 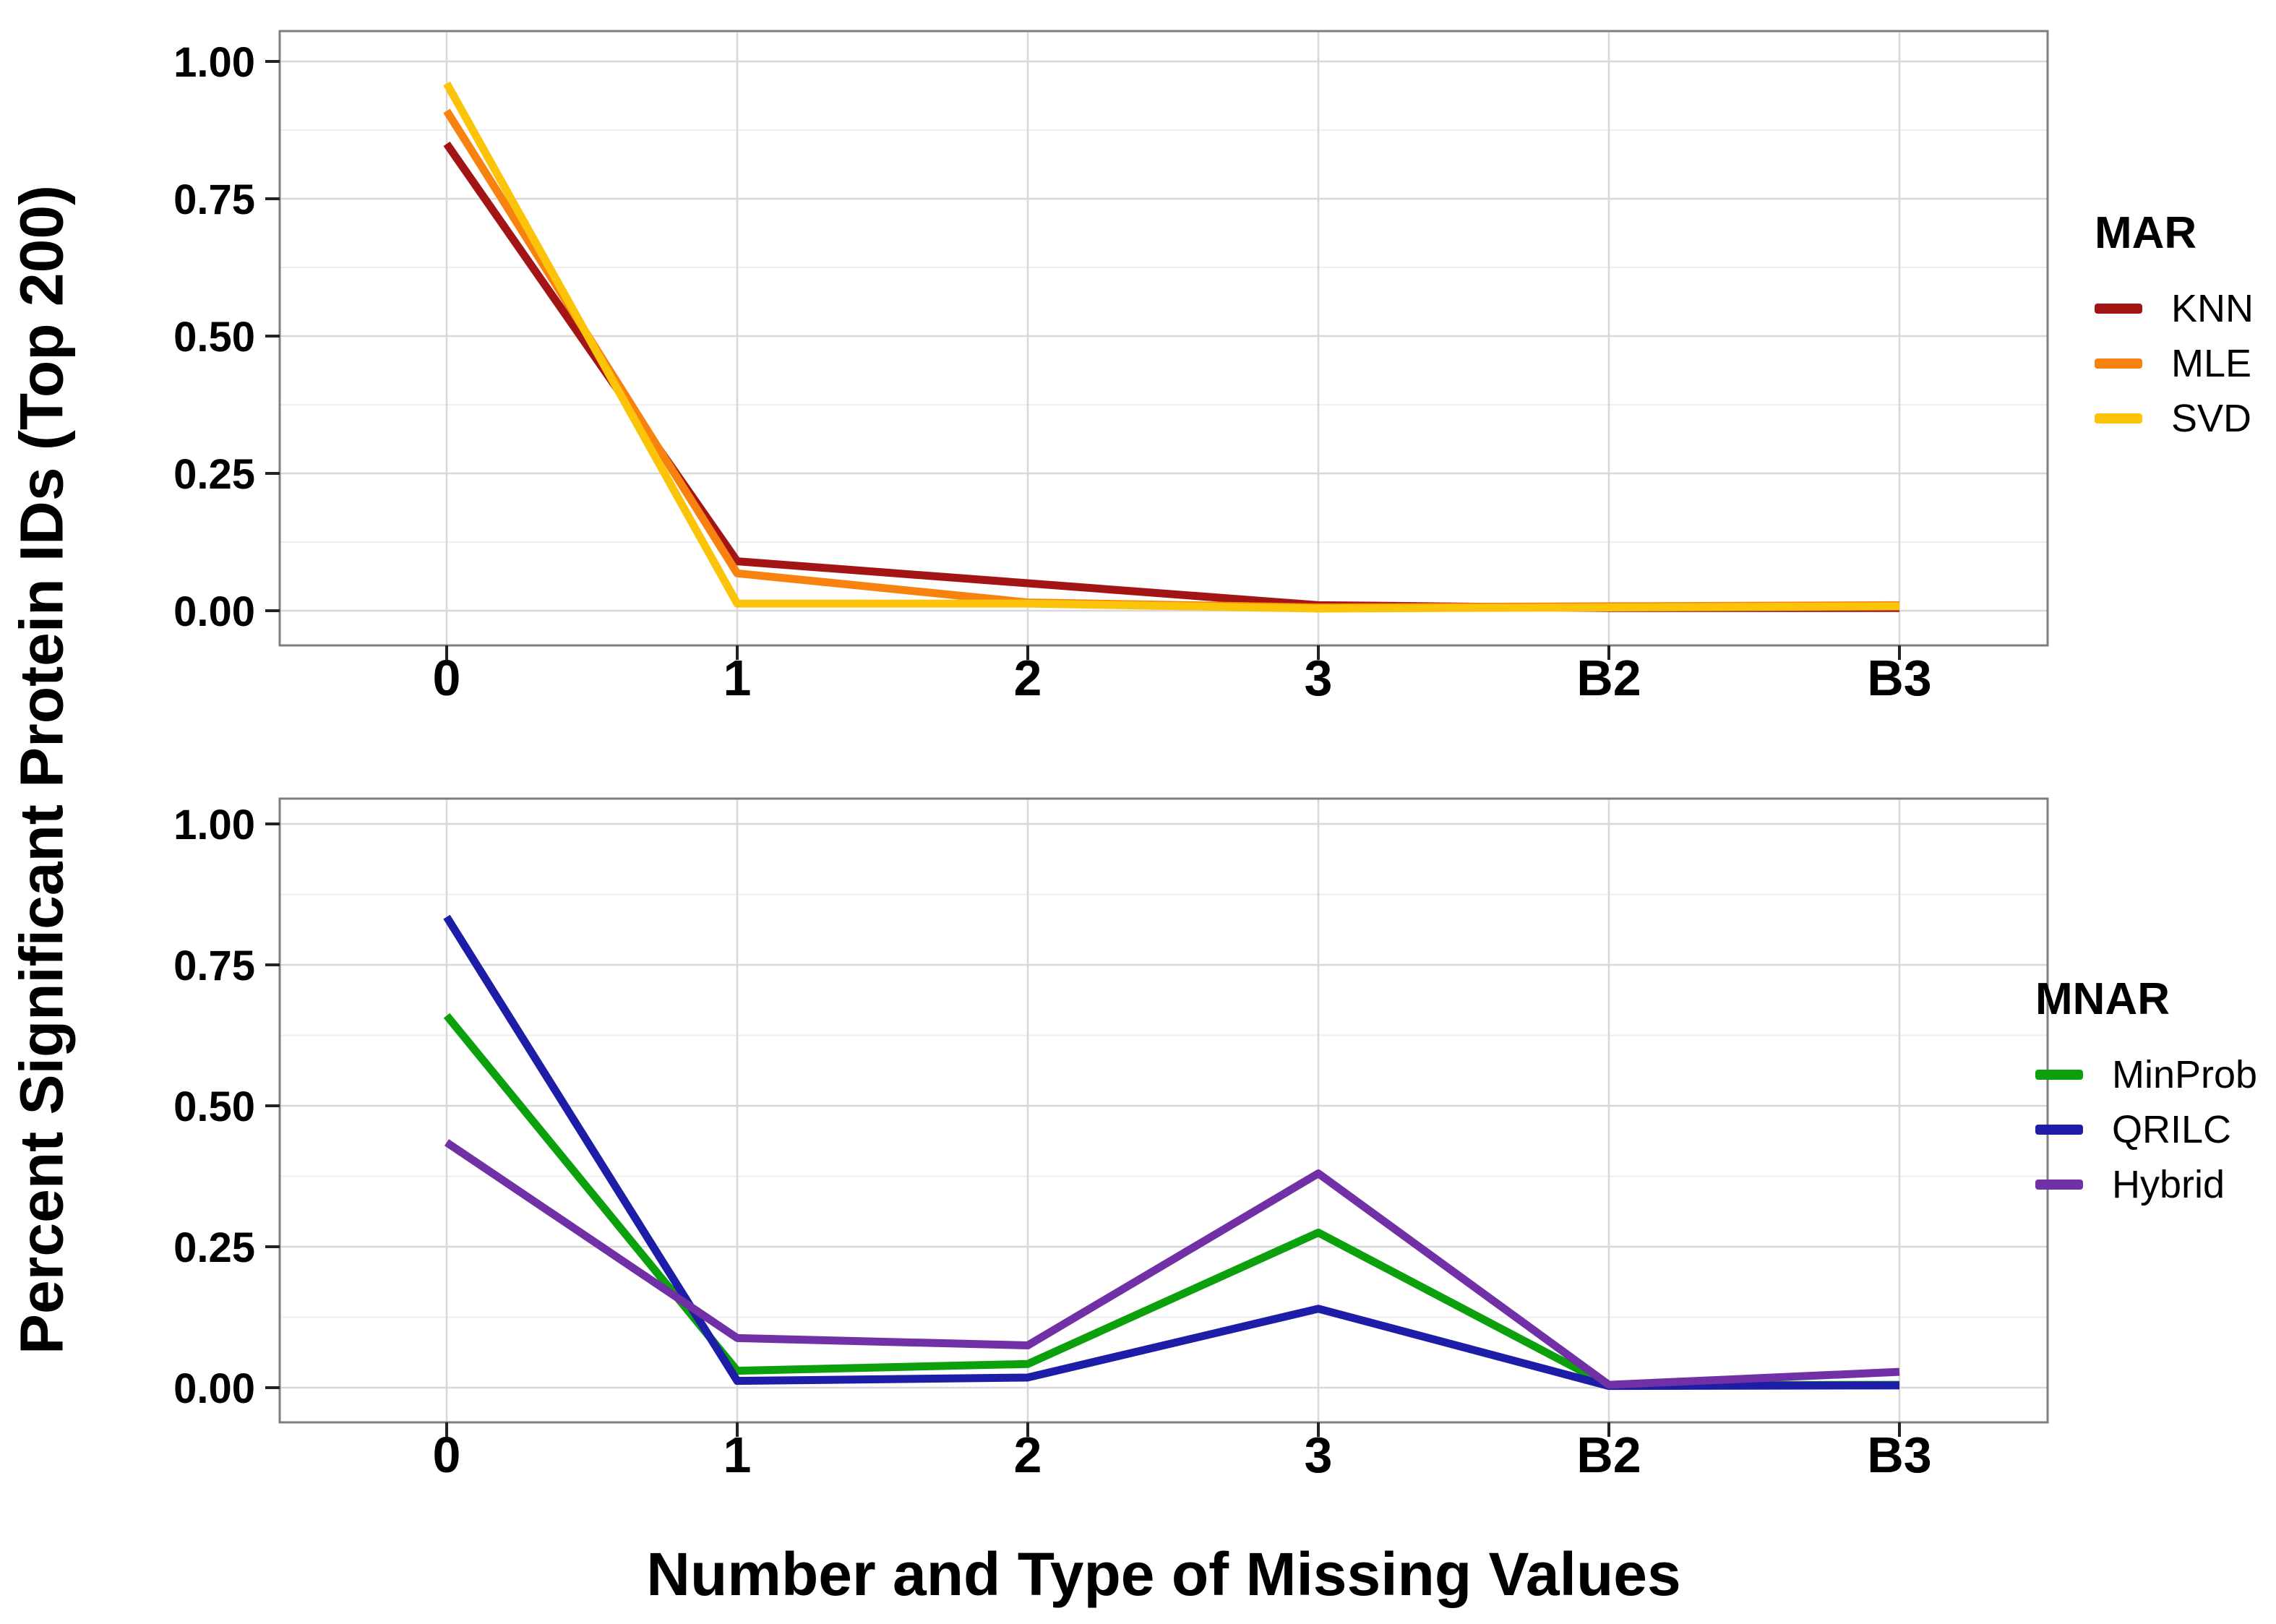 I want to click on minprob-line-swatch, so click(x=2059, y=1075).